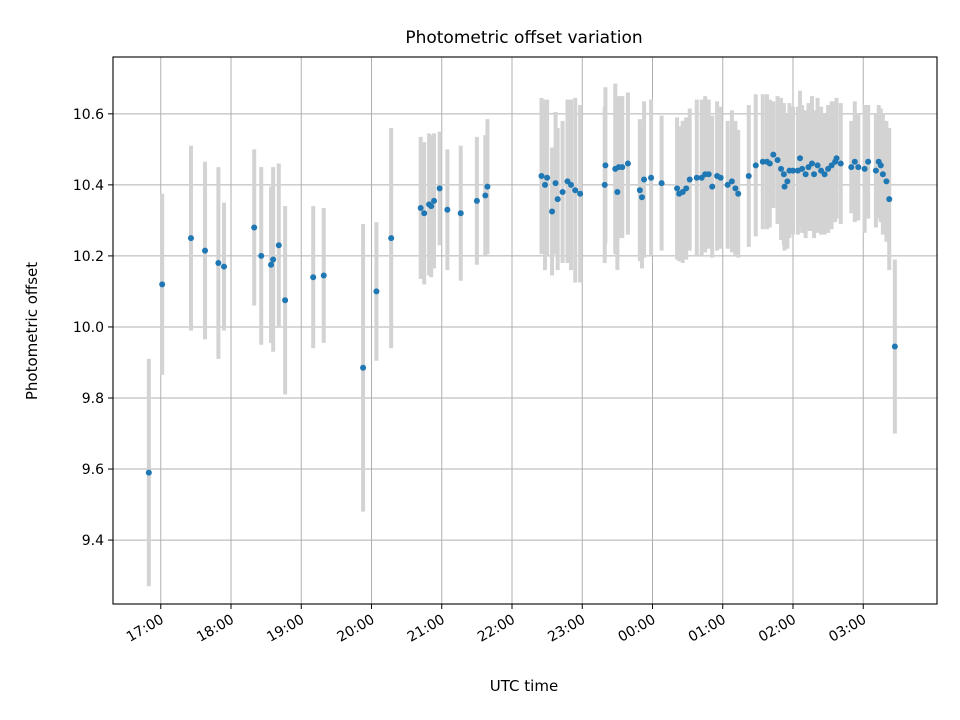 The width and height of the screenshot is (960, 720). I want to click on y-axis-label: Photometric offset, so click(32, 331).